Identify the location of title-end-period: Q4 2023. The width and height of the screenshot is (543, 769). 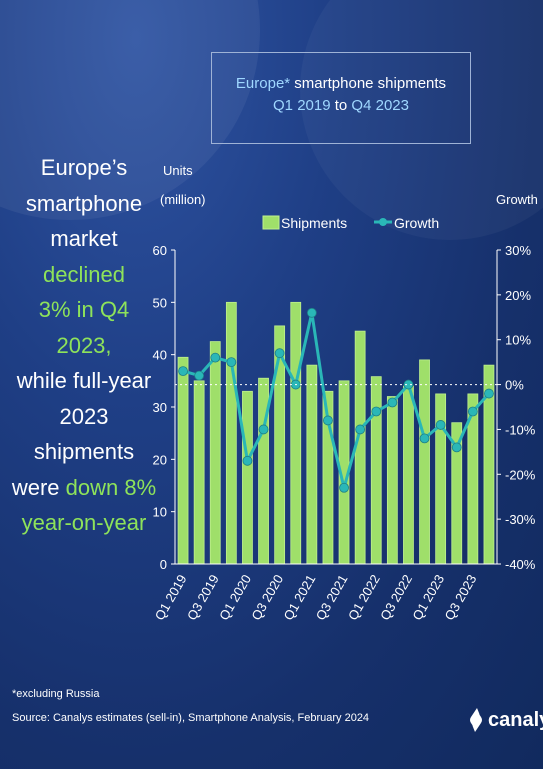
(380, 105).